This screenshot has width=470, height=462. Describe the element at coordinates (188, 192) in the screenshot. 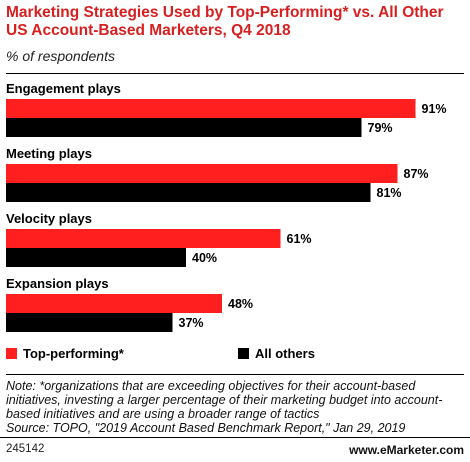

I see `bar-meeting-plays-all-others` at that location.